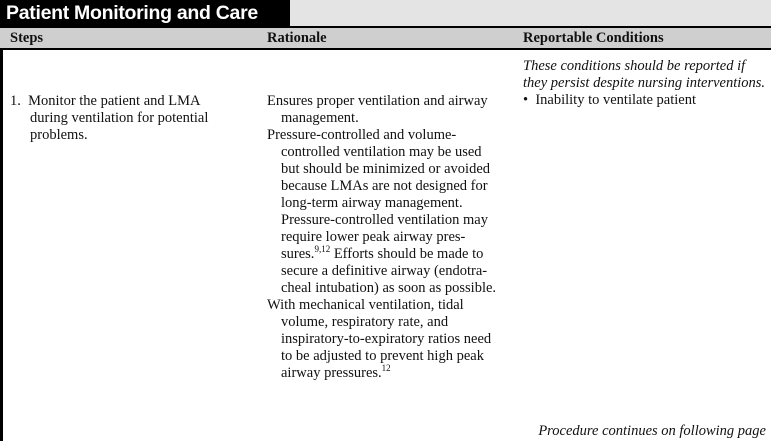 The height and width of the screenshot is (441, 771). I want to click on step-line: during ventilation for potential, so click(119, 118).